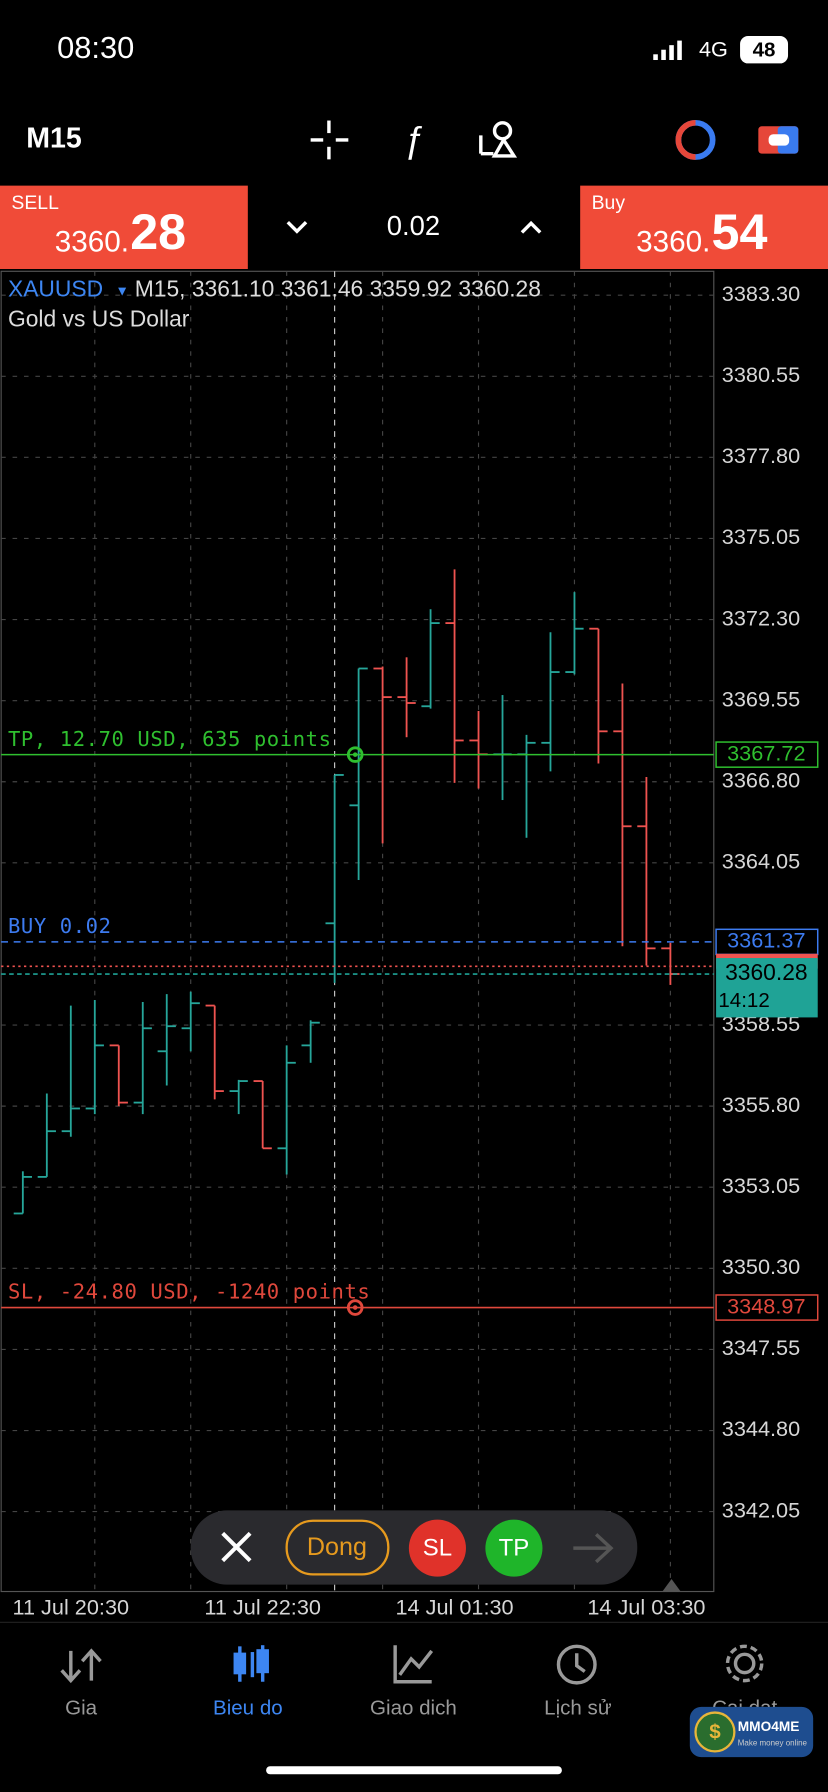 The image size is (828, 1792). Describe the element at coordinates (170, 739) in the screenshot. I see `tp-label: TP, 12.70 USD, 635 points` at that location.